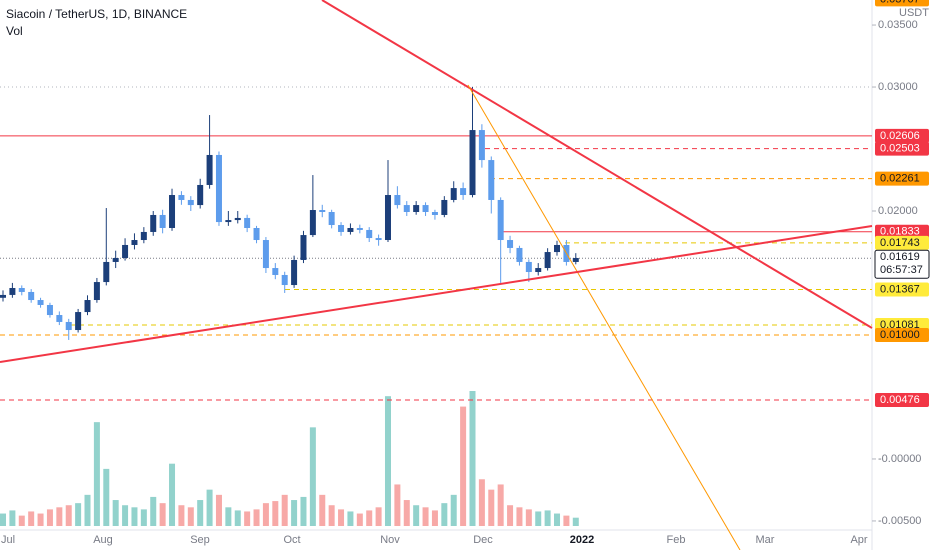 The image size is (932, 550). What do you see at coordinates (899, 521) in the screenshot?
I see `y-tick-label: -0.00500` at bounding box center [899, 521].